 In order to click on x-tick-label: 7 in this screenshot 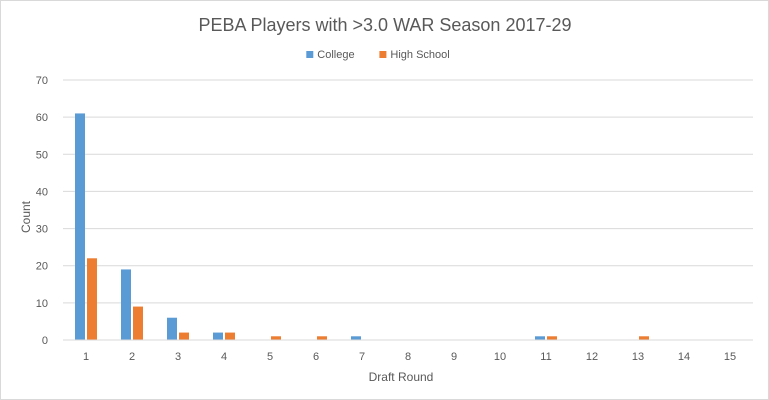, I will do `click(362, 357)`.